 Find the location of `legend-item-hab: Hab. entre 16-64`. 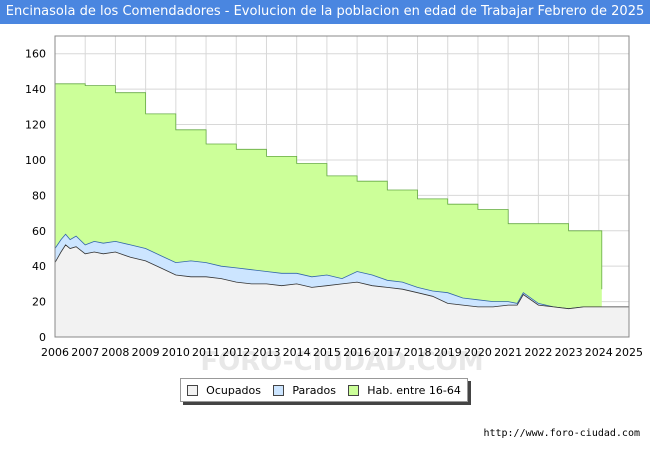

legend-item-hab: Hab. entre 16-64 is located at coordinates (404, 390).